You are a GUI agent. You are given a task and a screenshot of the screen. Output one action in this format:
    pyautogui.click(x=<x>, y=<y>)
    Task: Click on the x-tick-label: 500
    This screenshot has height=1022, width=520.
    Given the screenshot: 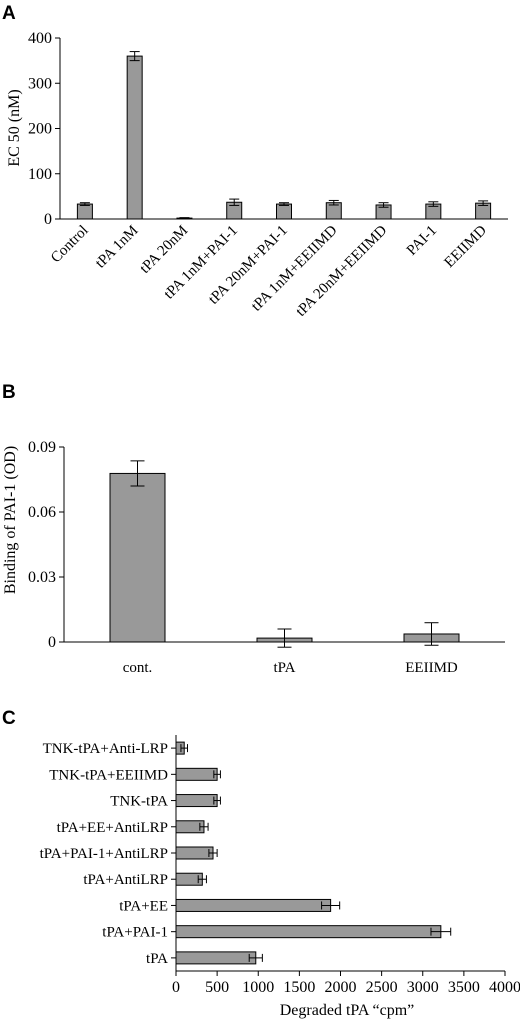 What is the action you would take?
    pyautogui.click(x=217, y=987)
    